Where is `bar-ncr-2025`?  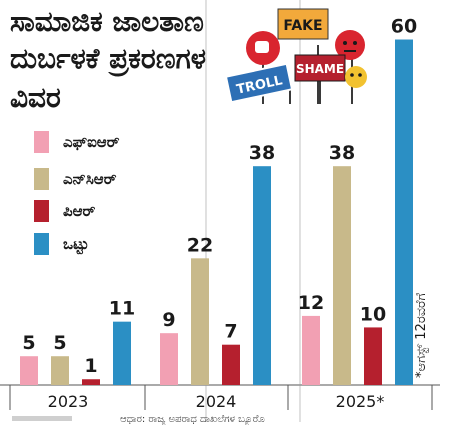
bar-ncr-2025 is located at coordinates (342, 275).